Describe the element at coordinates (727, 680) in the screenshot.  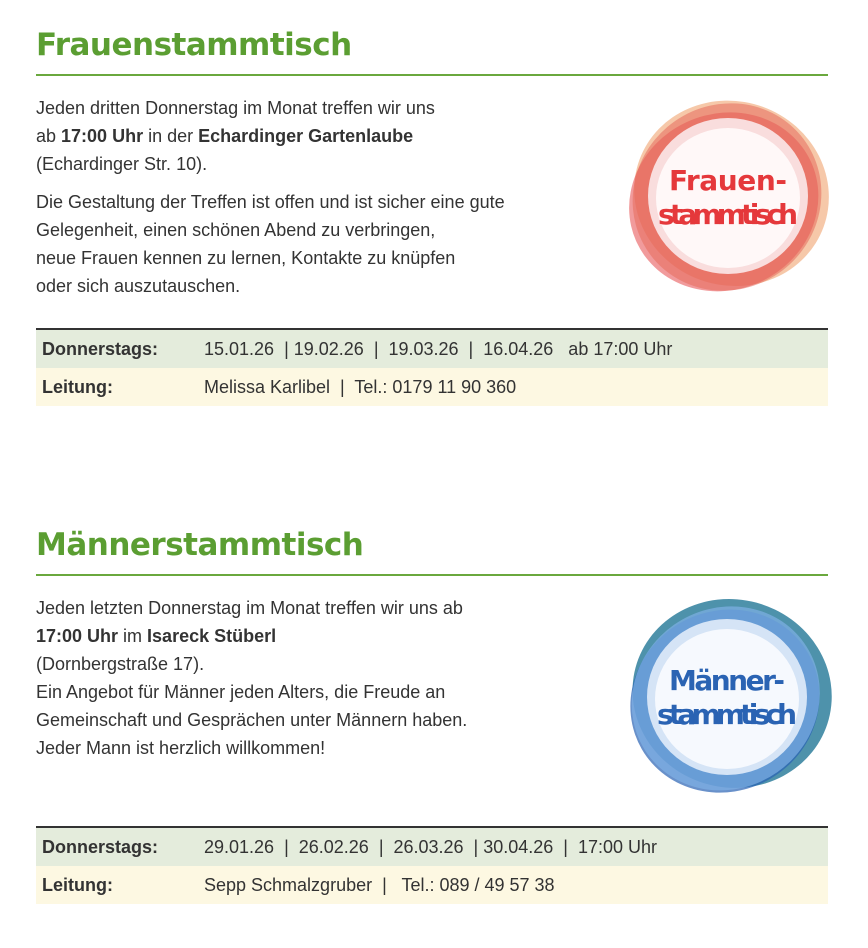
I see `svg-text: Männer-` at that location.